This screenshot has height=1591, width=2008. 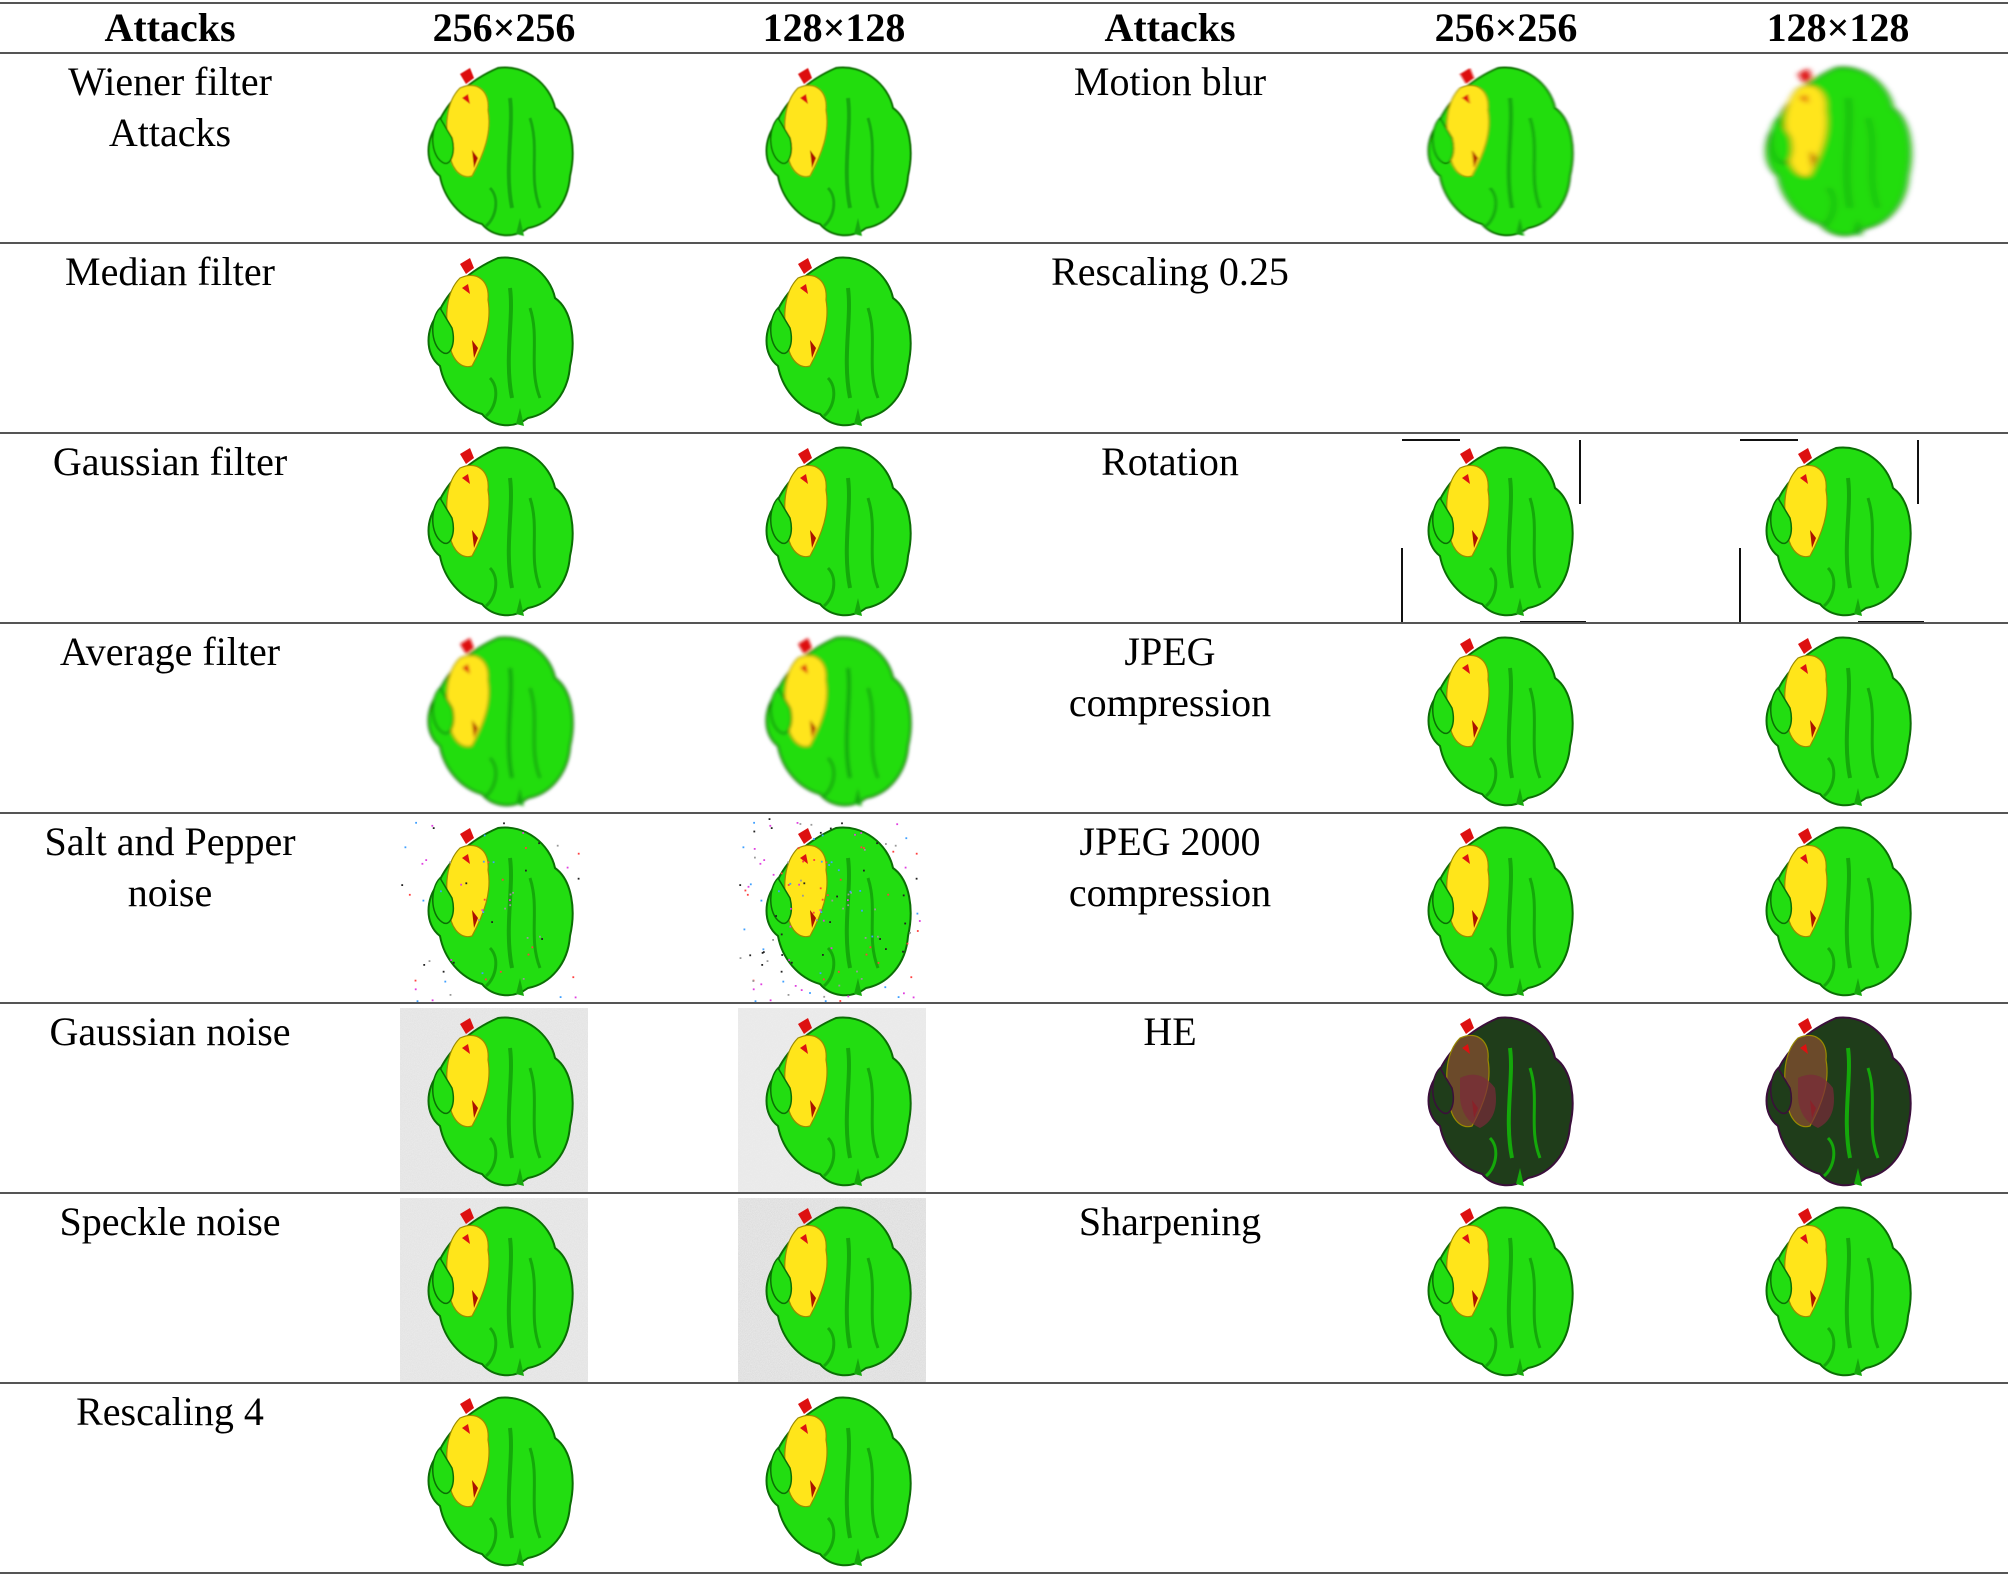 What do you see at coordinates (170, 27) in the screenshot?
I see `header-attacks-left: Attacks` at bounding box center [170, 27].